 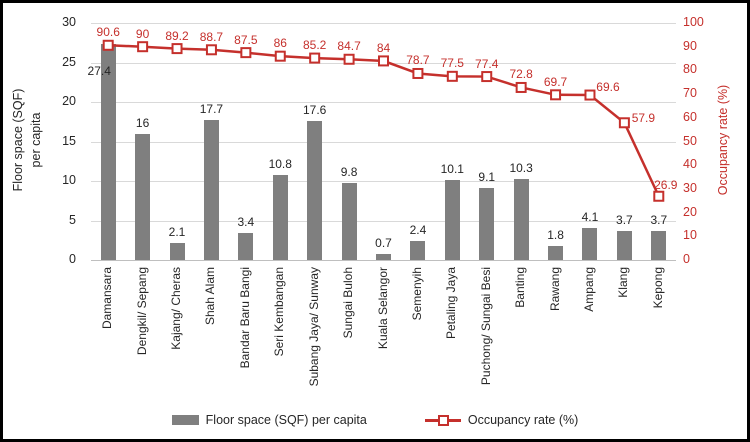 What do you see at coordinates (349, 46) in the screenshot?
I see `line-value-label: 84.7` at bounding box center [349, 46].